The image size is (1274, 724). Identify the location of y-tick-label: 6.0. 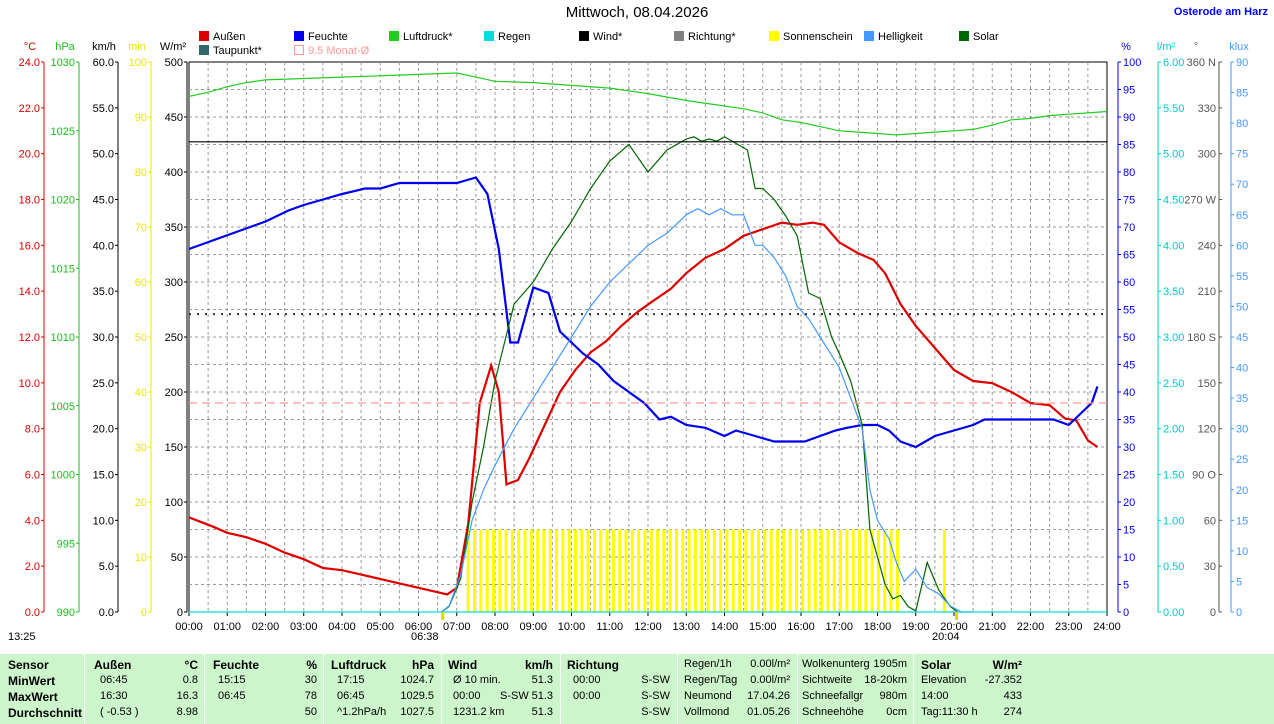
(32, 476).